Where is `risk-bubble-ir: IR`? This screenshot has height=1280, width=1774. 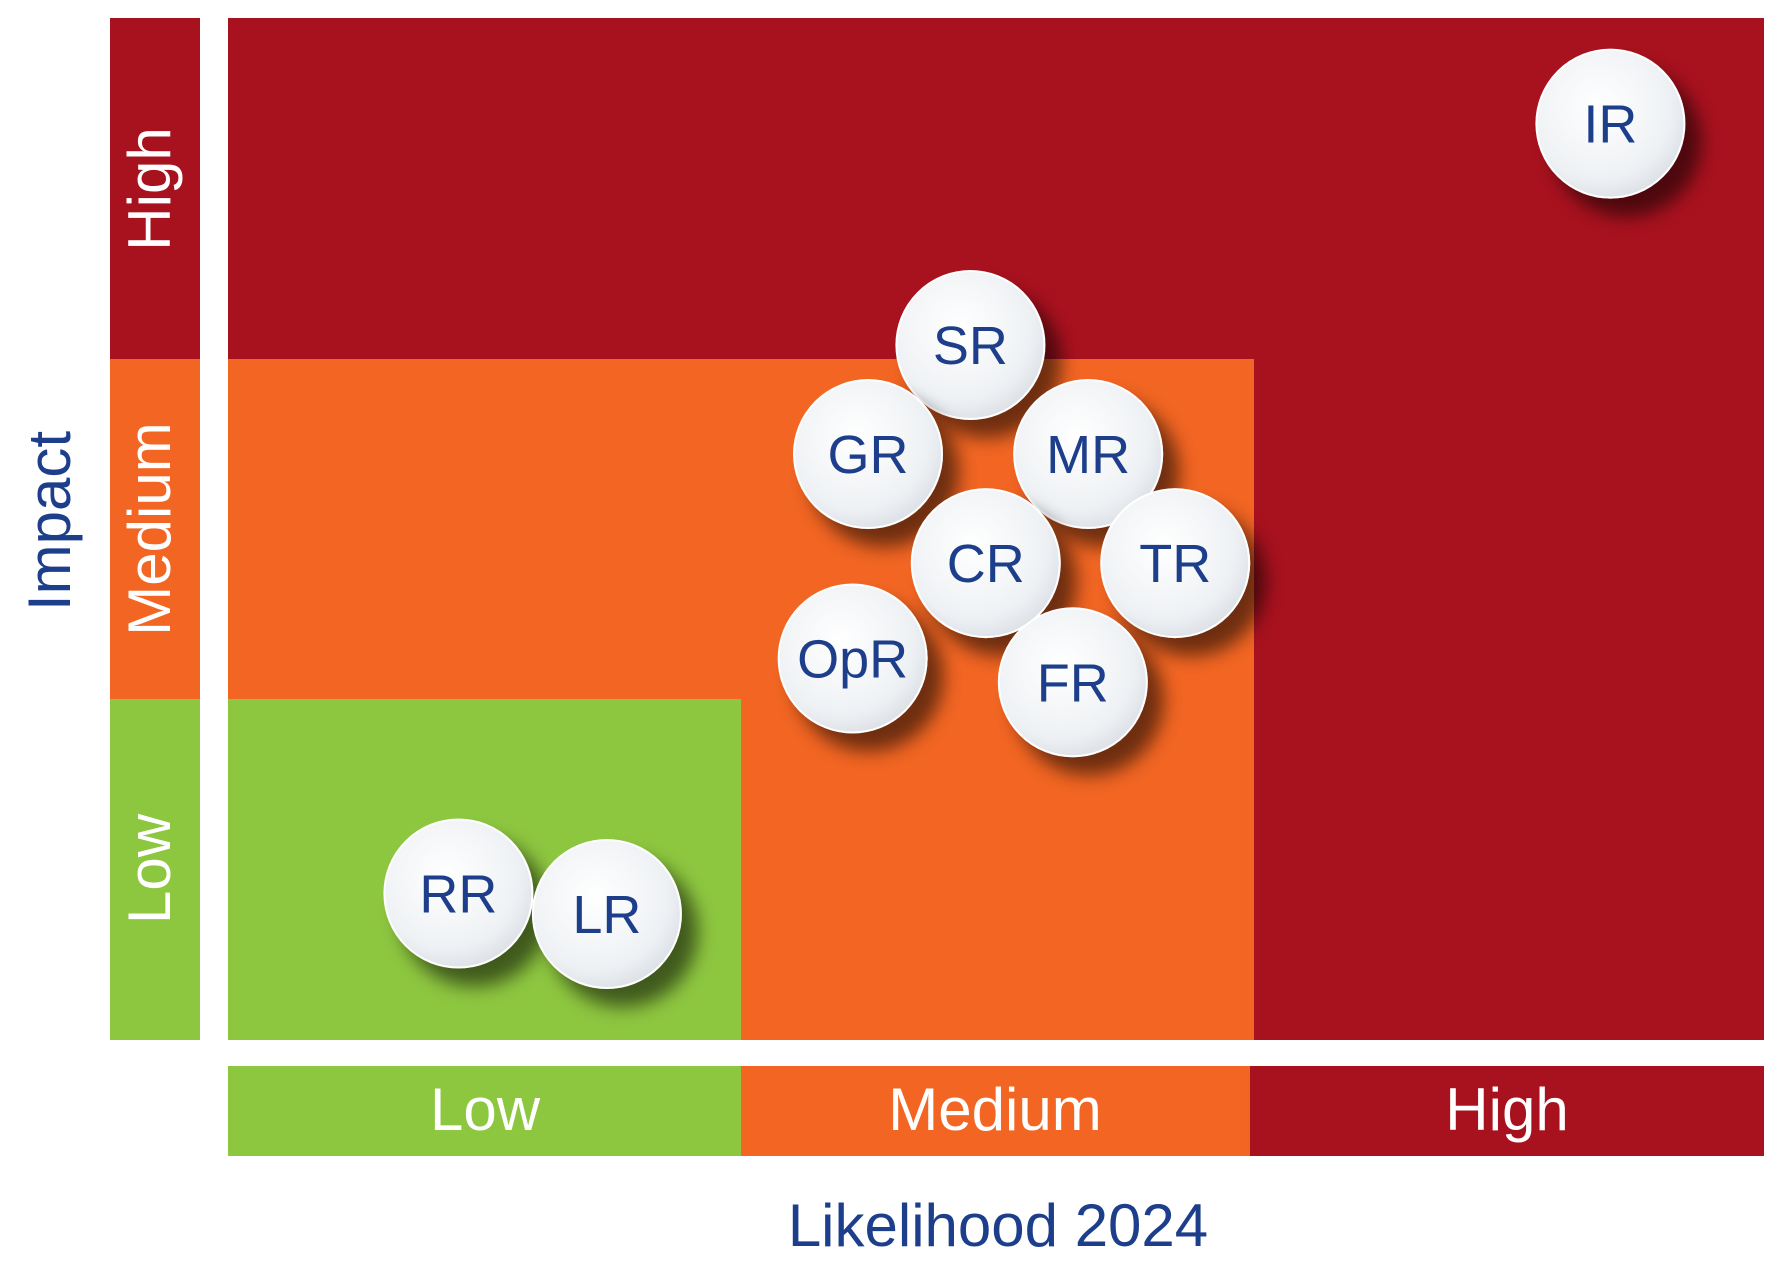
risk-bubble-ir: IR is located at coordinates (1610, 123).